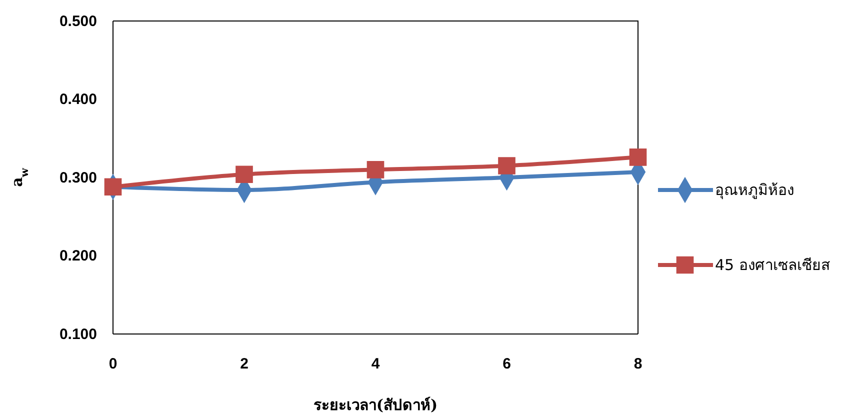 The height and width of the screenshot is (414, 845). Describe the element at coordinates (78, 334) in the screenshot. I see `y-tick-label: 0.100` at that location.